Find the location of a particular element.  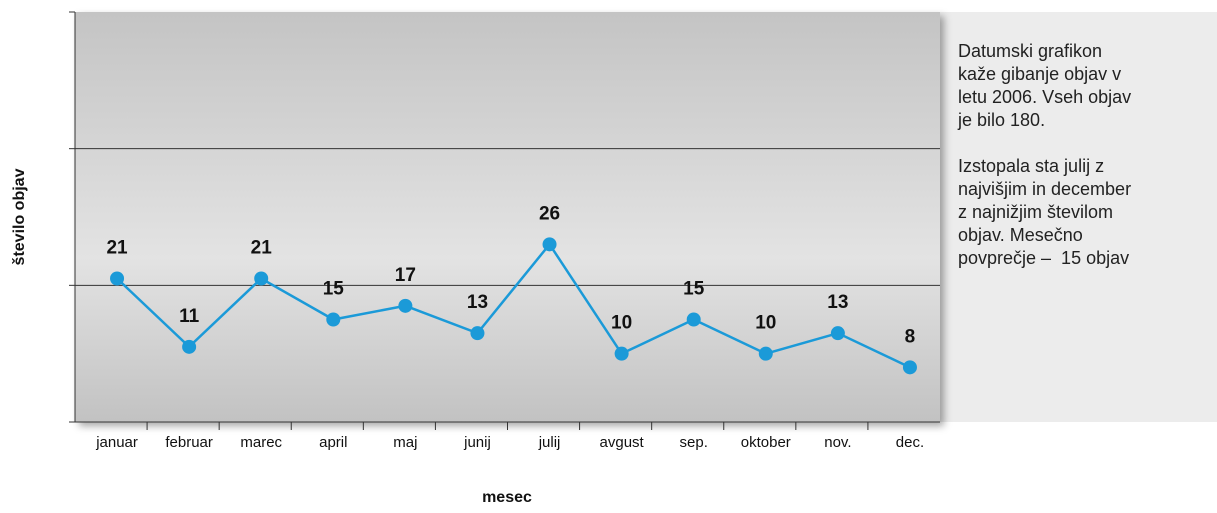

data-label: 17 is located at coordinates (405, 275).